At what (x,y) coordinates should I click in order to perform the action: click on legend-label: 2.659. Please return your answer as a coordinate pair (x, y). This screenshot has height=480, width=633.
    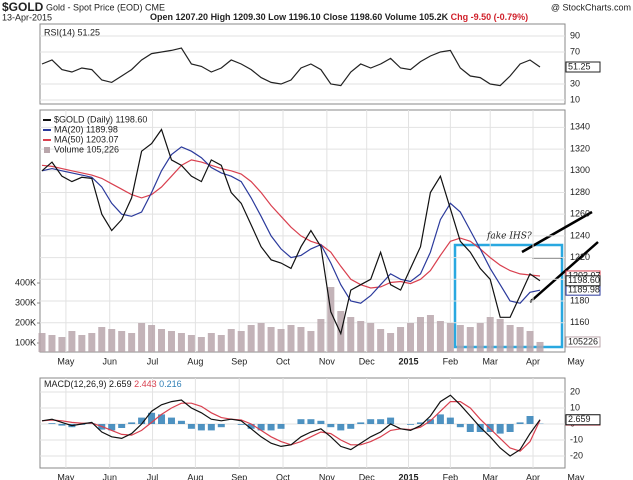
    Looking at the image, I should click on (120, 384).